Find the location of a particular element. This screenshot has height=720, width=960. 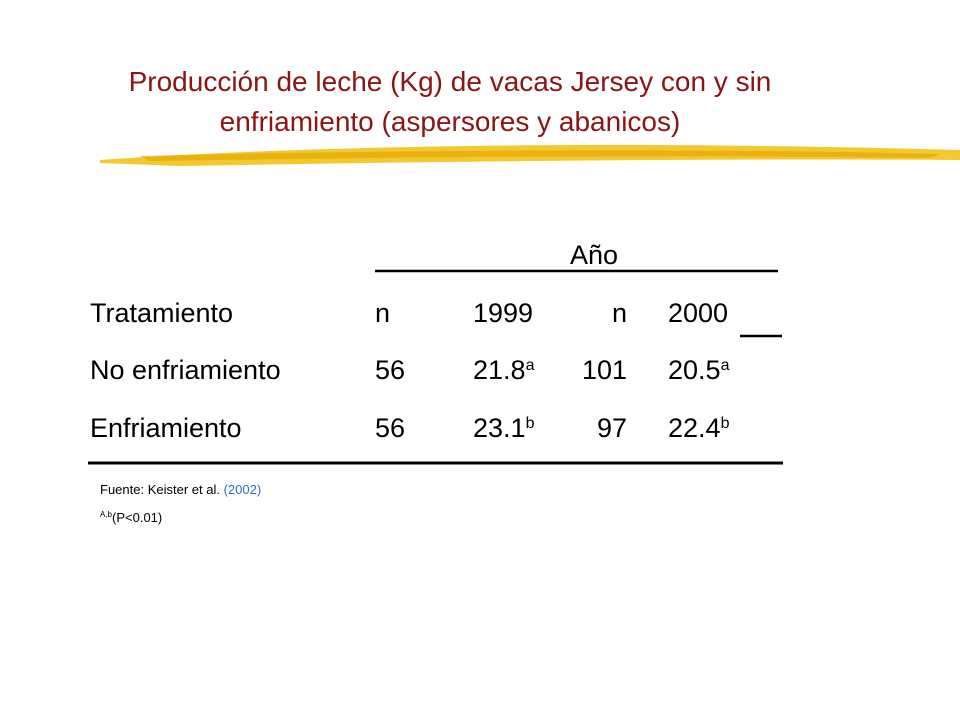

header-cell: 1999 is located at coordinates (503, 313).